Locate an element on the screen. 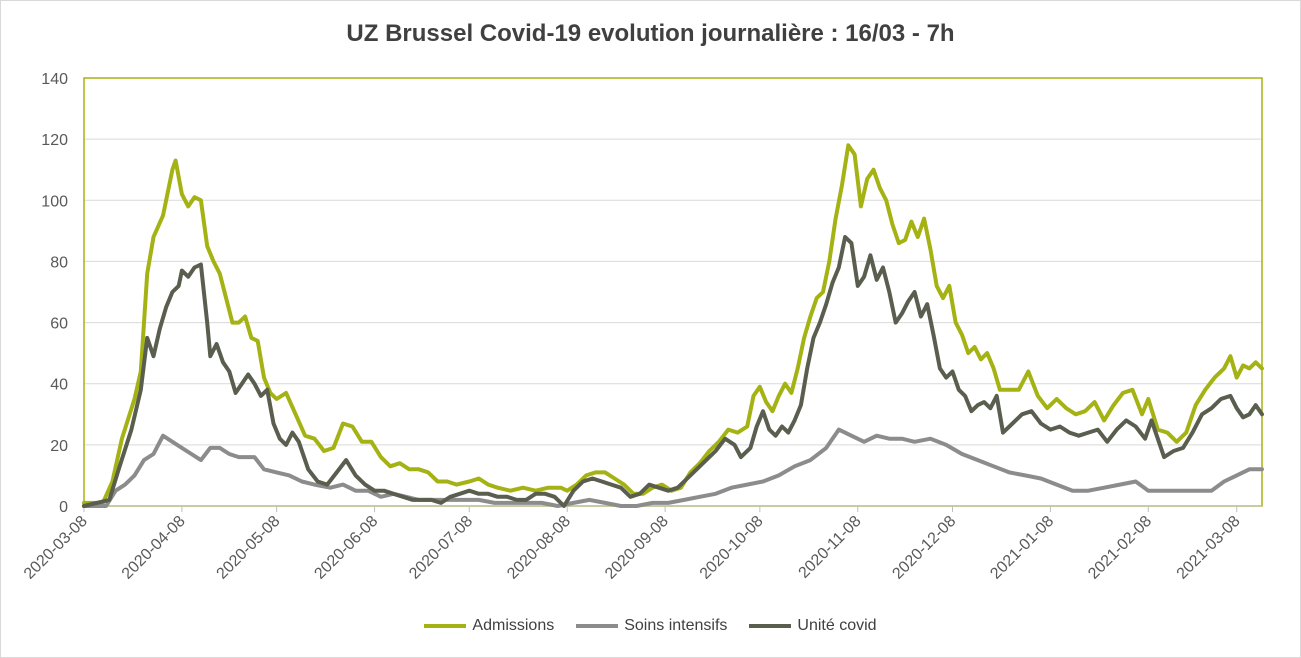 The image size is (1301, 658). legend-item-admissions: Admissions is located at coordinates (489, 626).